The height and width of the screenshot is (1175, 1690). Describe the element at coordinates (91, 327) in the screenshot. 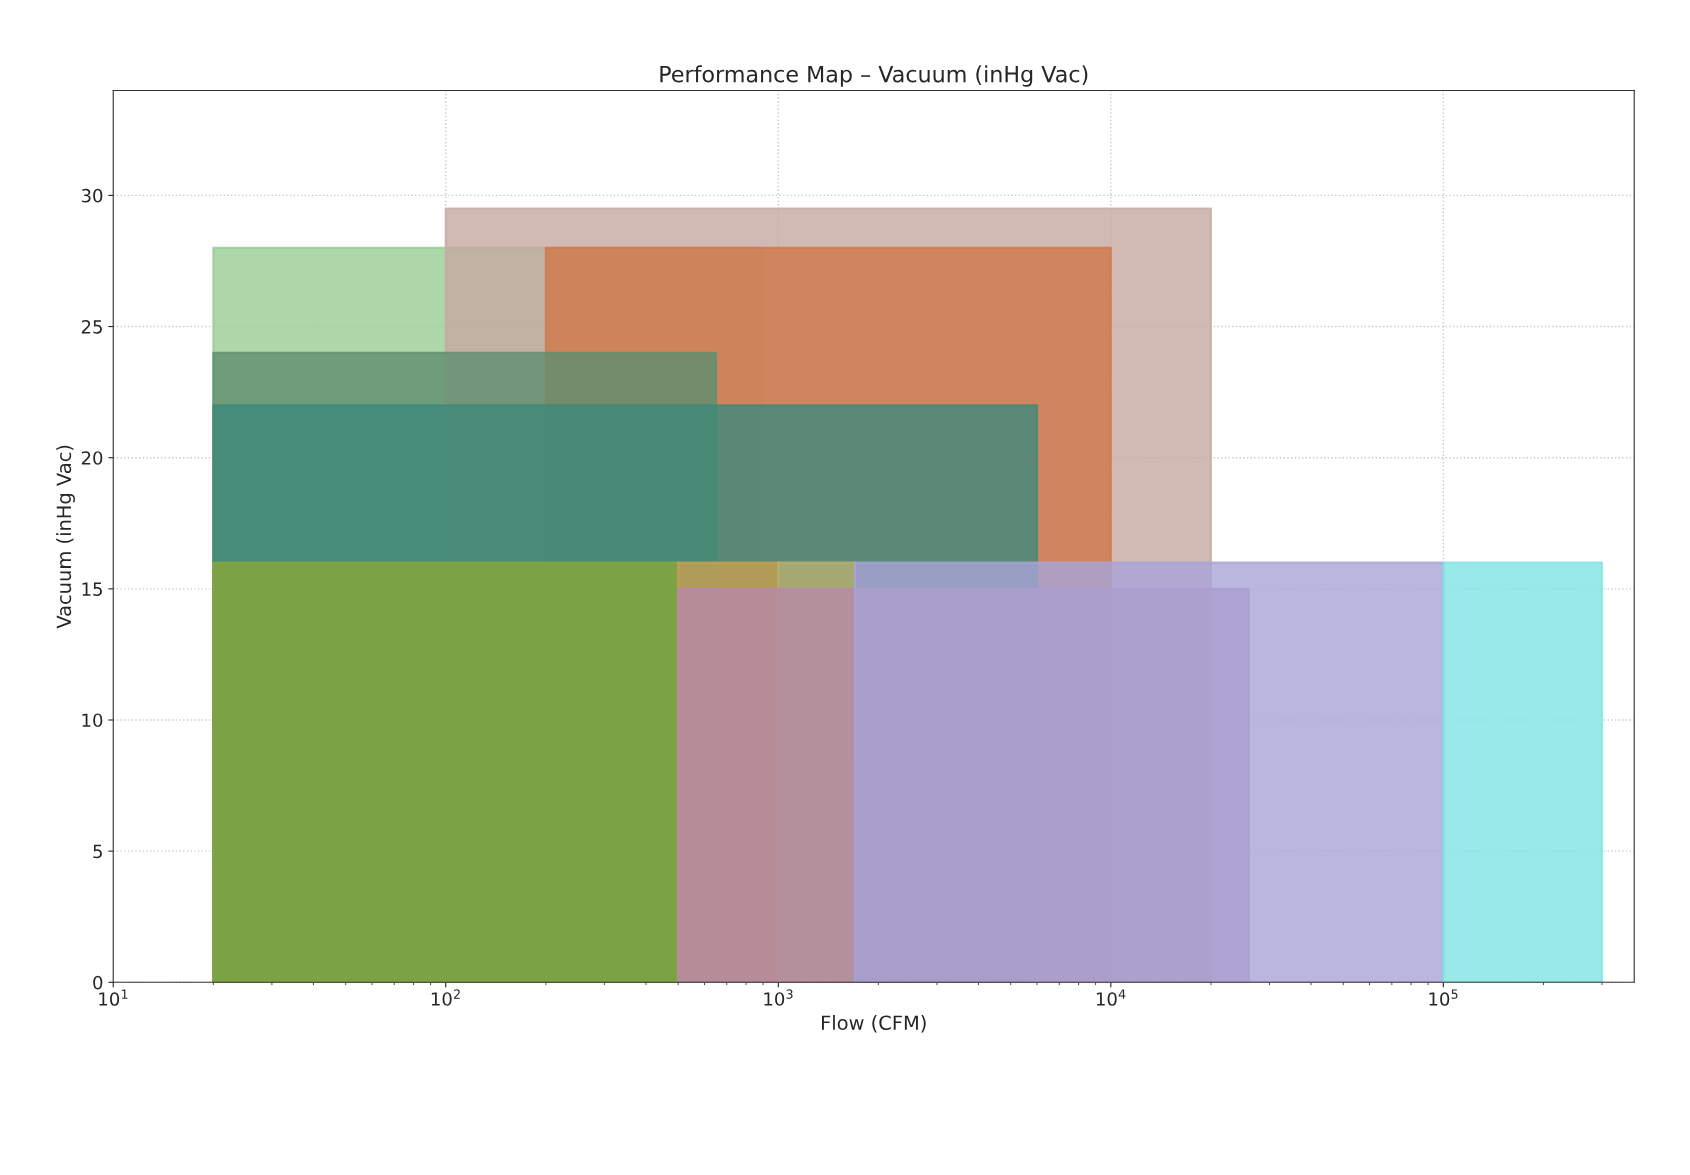

I see `y-tick-label: 25` at that location.